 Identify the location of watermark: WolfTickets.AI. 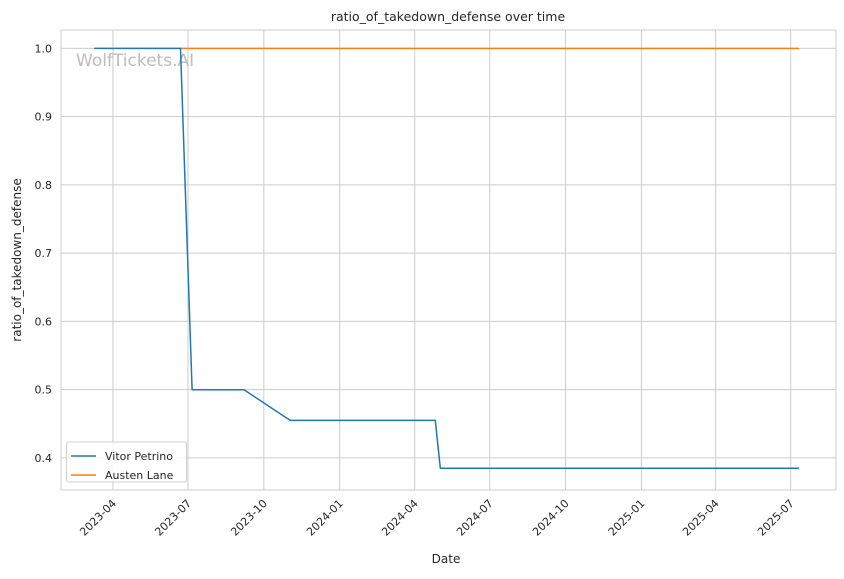
(135, 61).